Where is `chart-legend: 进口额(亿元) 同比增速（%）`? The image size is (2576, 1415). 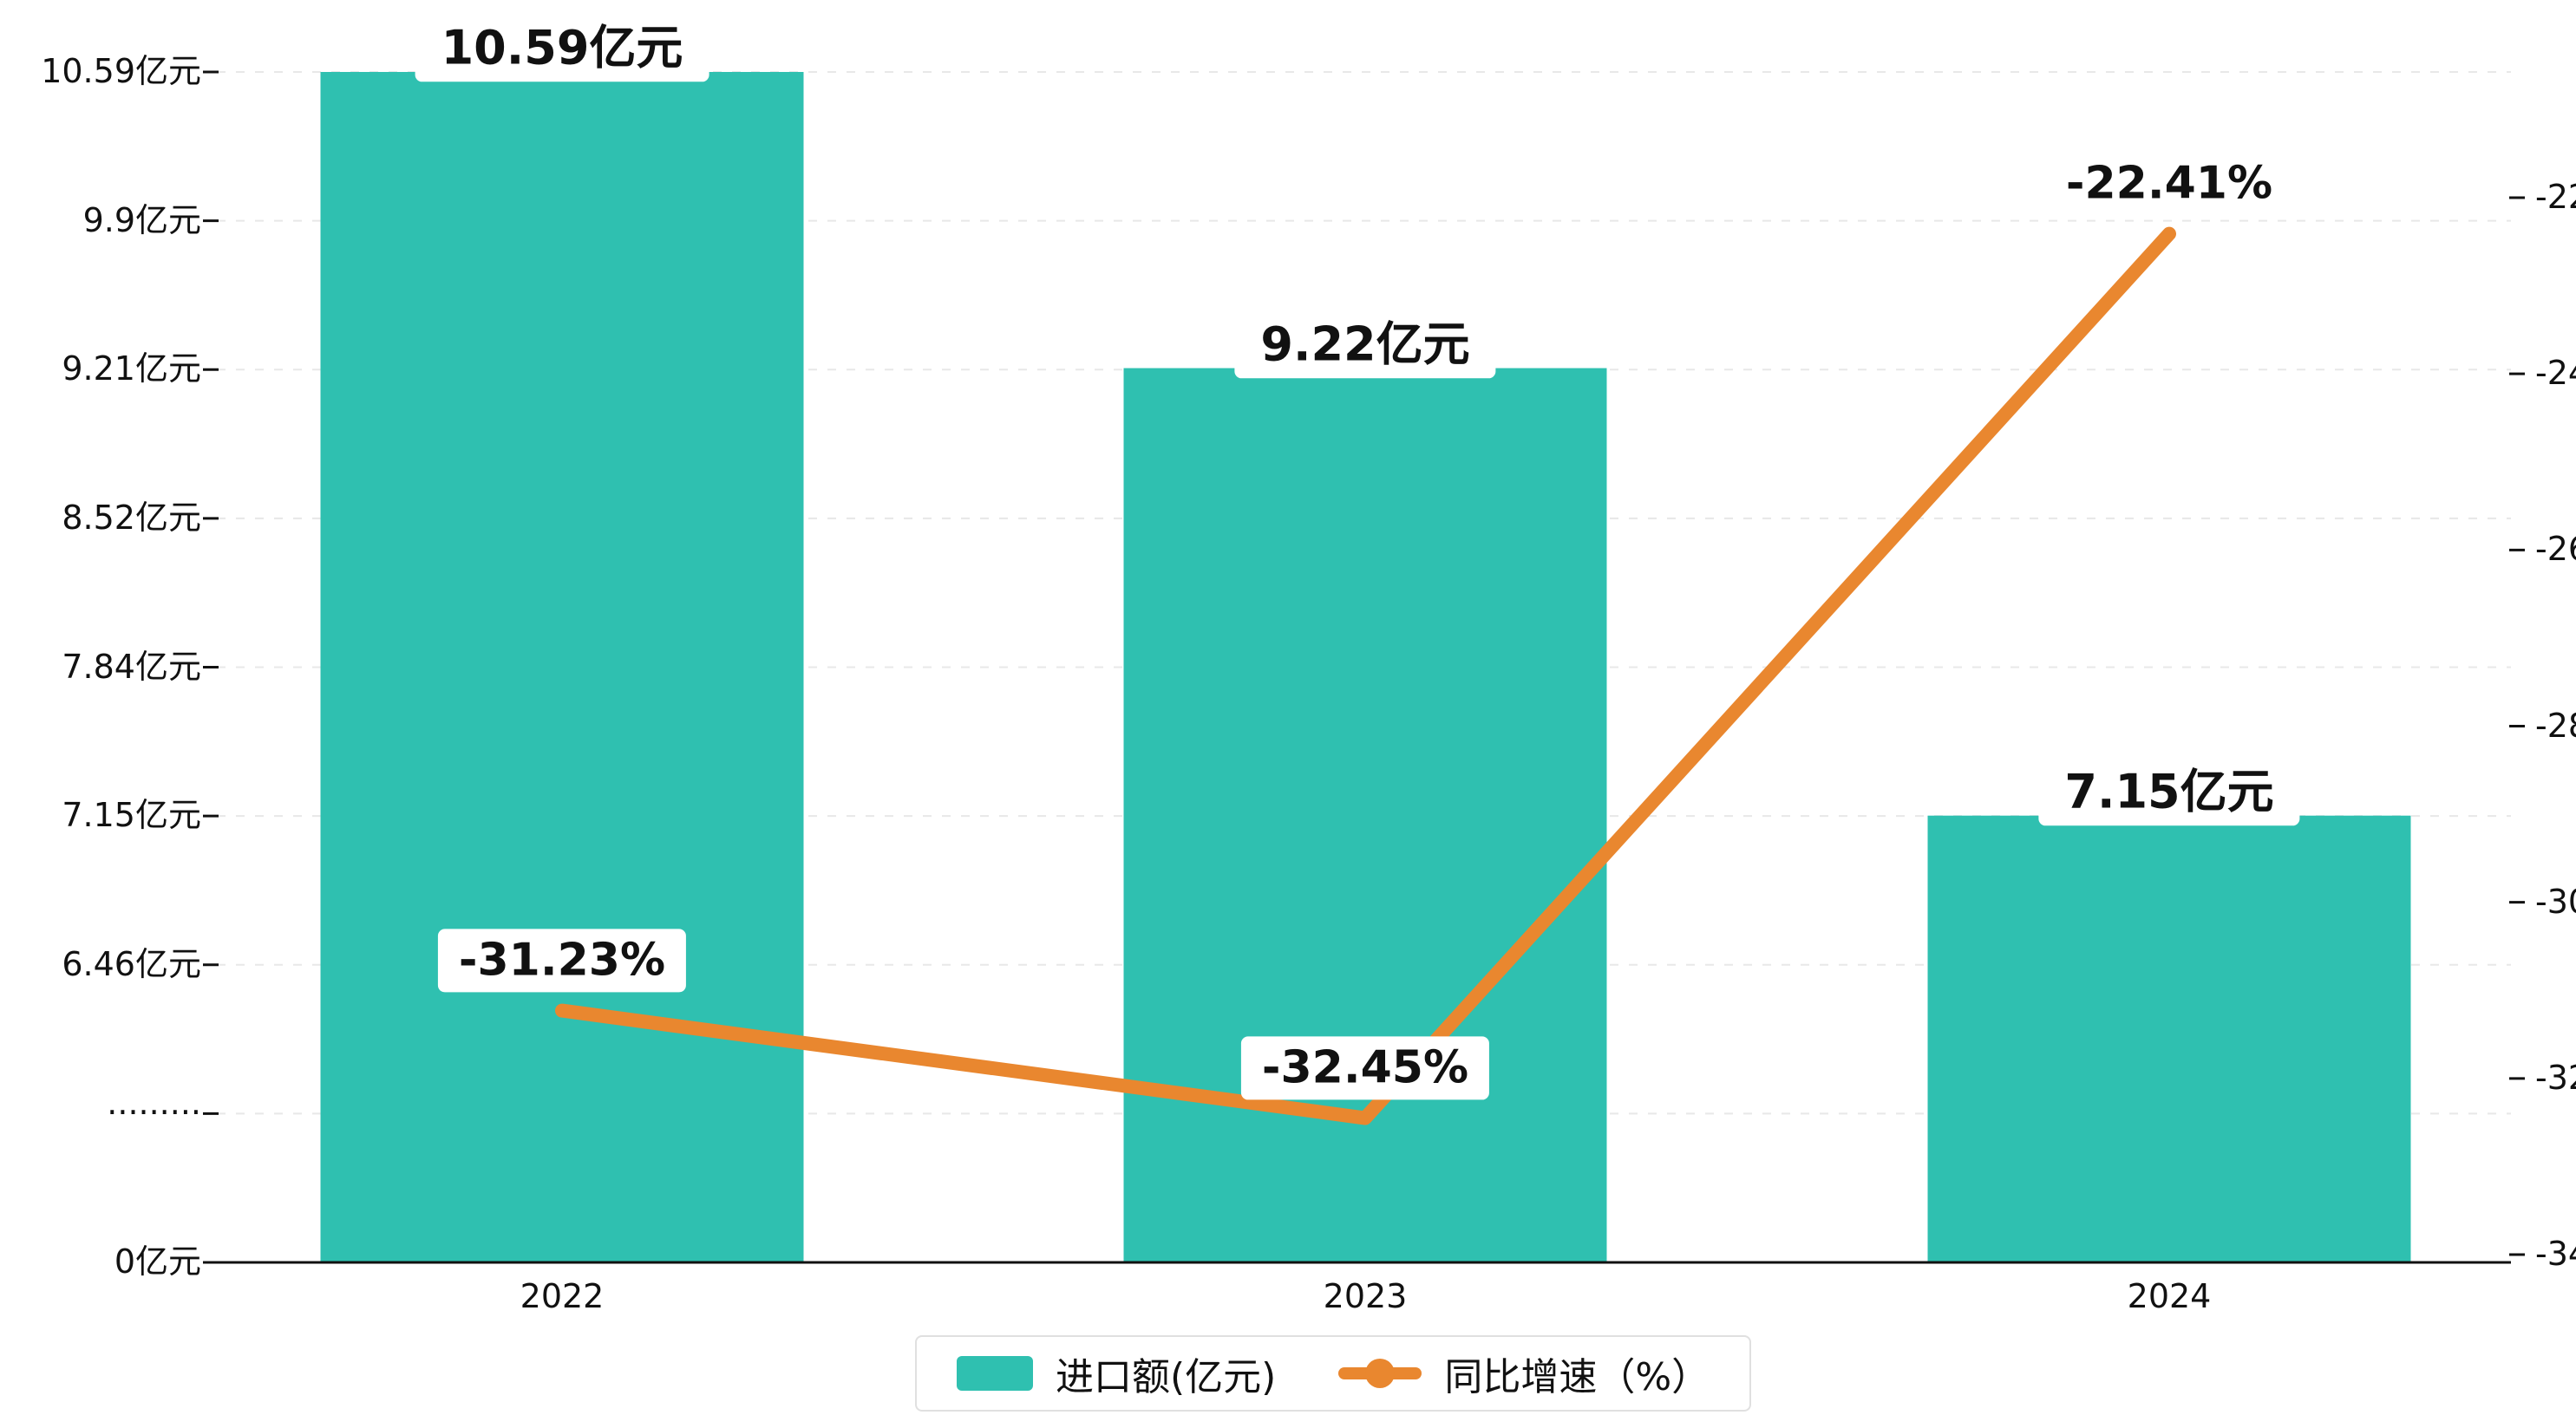 chart-legend: 进口额(亿元) 同比增速（%） is located at coordinates (1333, 1373).